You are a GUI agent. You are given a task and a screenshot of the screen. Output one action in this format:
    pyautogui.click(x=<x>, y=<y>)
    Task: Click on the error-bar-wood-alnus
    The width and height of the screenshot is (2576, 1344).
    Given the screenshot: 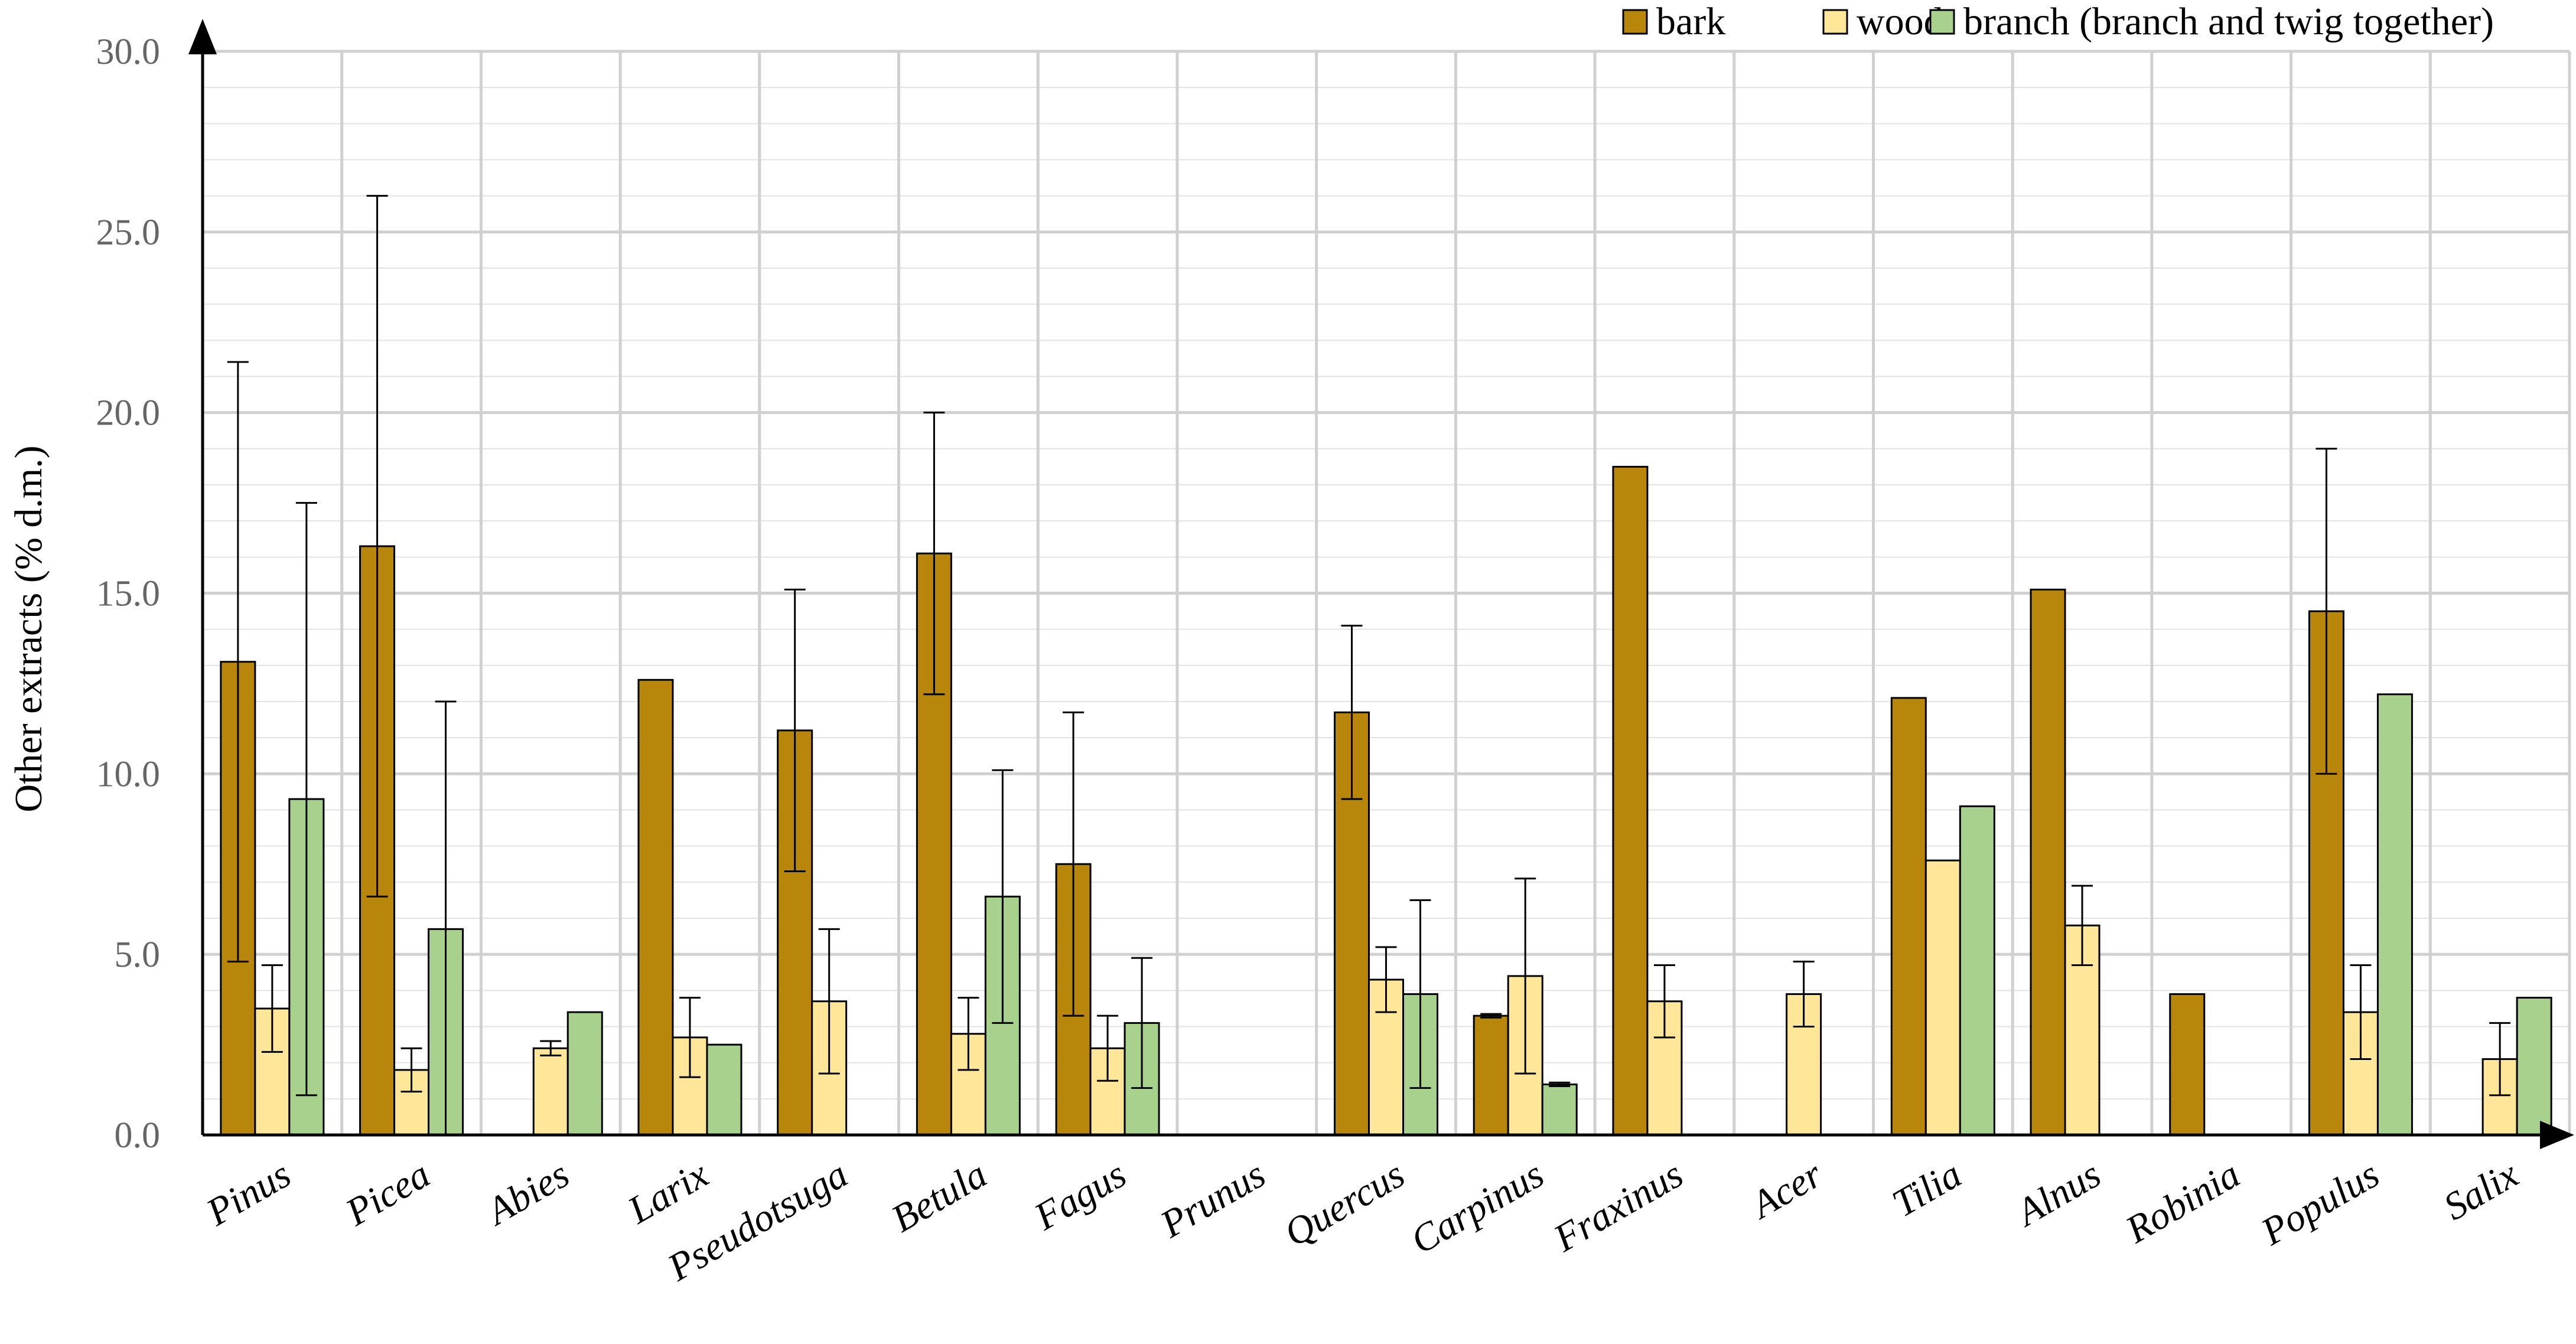 What is the action you would take?
    pyautogui.click(x=2082, y=926)
    